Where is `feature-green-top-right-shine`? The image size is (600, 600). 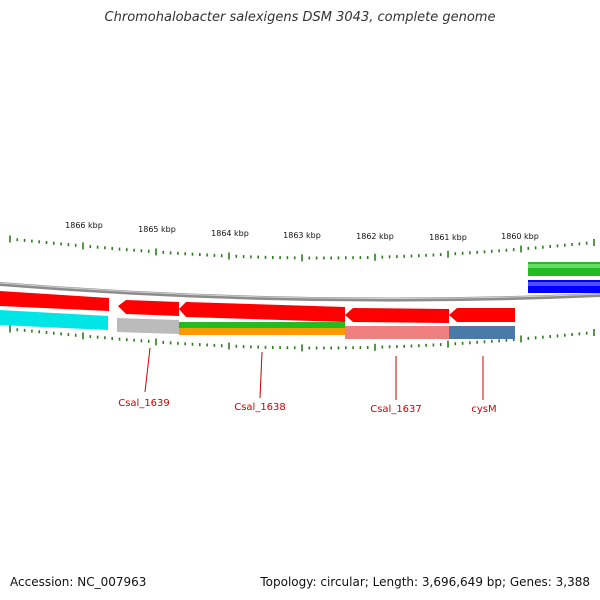
feature-green-top-right-shine is located at coordinates (564, 266).